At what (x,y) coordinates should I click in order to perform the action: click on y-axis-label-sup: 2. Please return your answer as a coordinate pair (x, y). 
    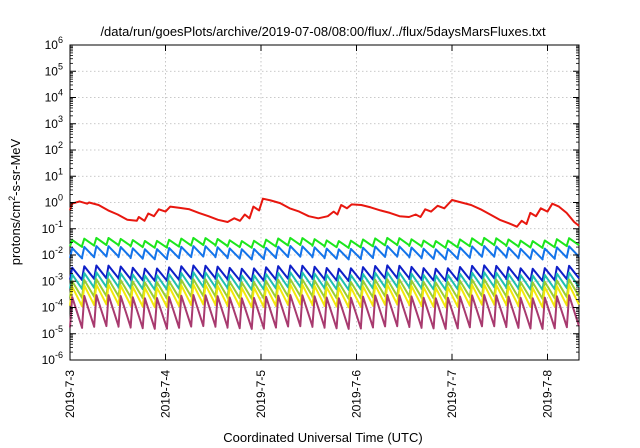
    Looking at the image, I should click on (12, 198).